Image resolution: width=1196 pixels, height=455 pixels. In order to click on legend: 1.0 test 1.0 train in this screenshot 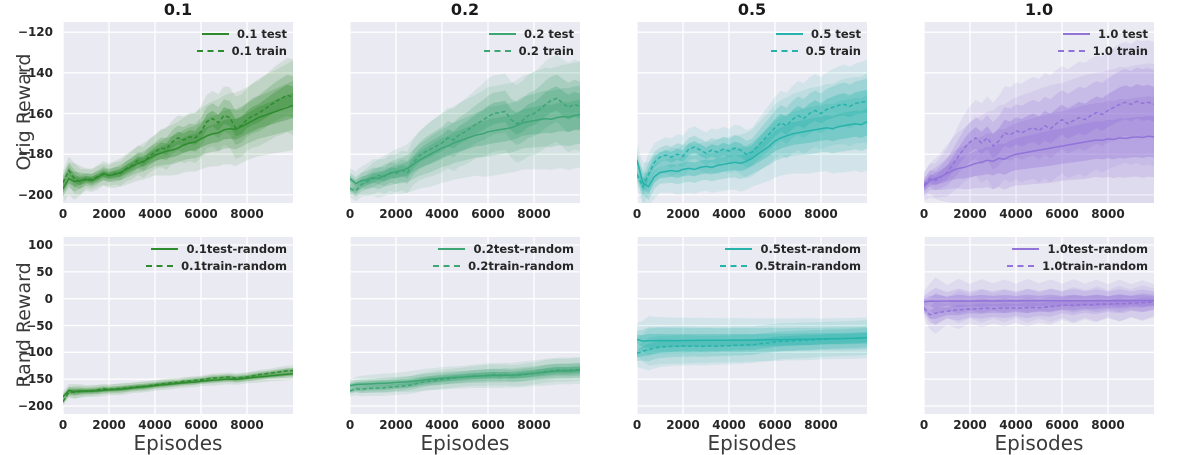, I will do `click(1102, 42)`.